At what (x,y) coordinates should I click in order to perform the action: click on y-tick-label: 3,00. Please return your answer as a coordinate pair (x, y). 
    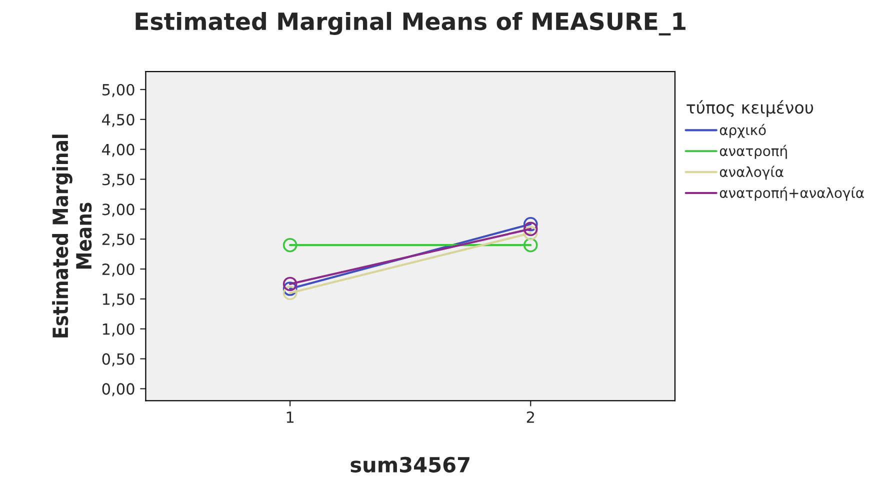
    Looking at the image, I should click on (118, 210).